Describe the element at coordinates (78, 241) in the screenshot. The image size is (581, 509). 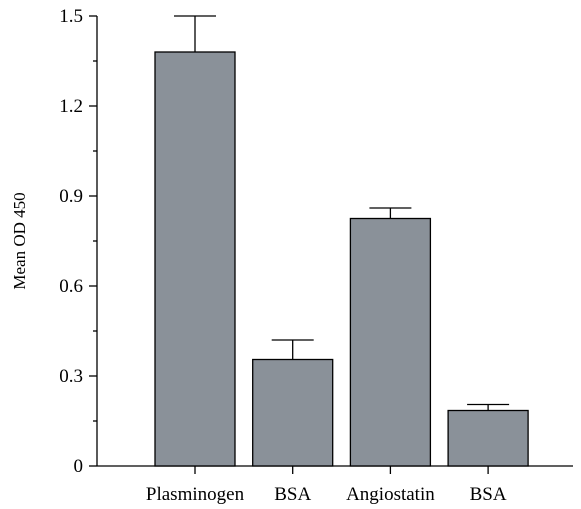
I see `y-ticks: 0 0.3 0.6 0.9 1.2 1.5` at that location.